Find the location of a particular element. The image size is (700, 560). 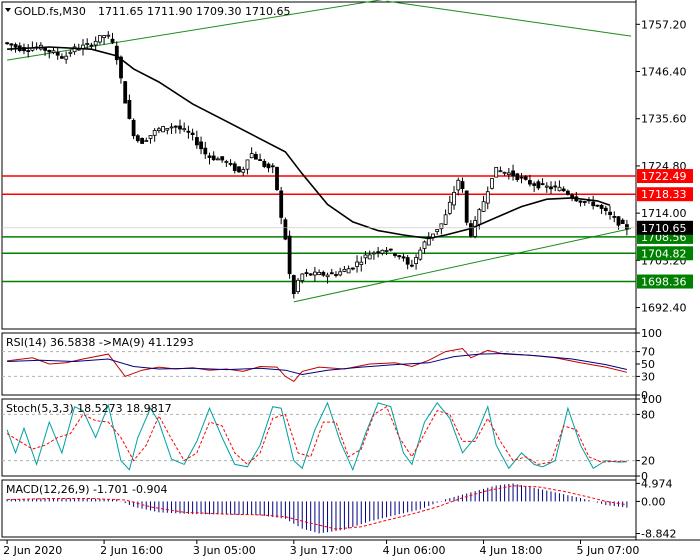

resistance-level-label: 1722.49 is located at coordinates (664, 176).